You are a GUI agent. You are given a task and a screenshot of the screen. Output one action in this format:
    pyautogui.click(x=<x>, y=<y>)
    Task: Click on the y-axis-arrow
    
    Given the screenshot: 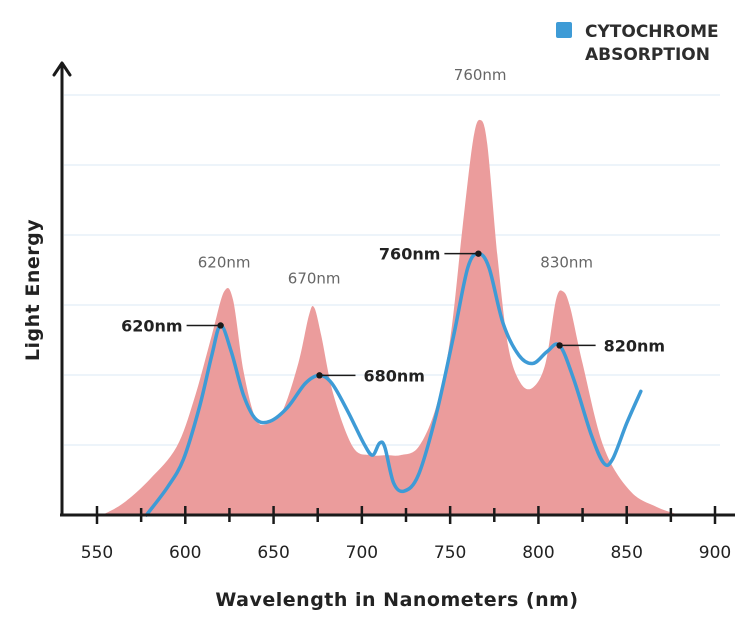 What is the action you would take?
    pyautogui.click(x=62, y=69)
    